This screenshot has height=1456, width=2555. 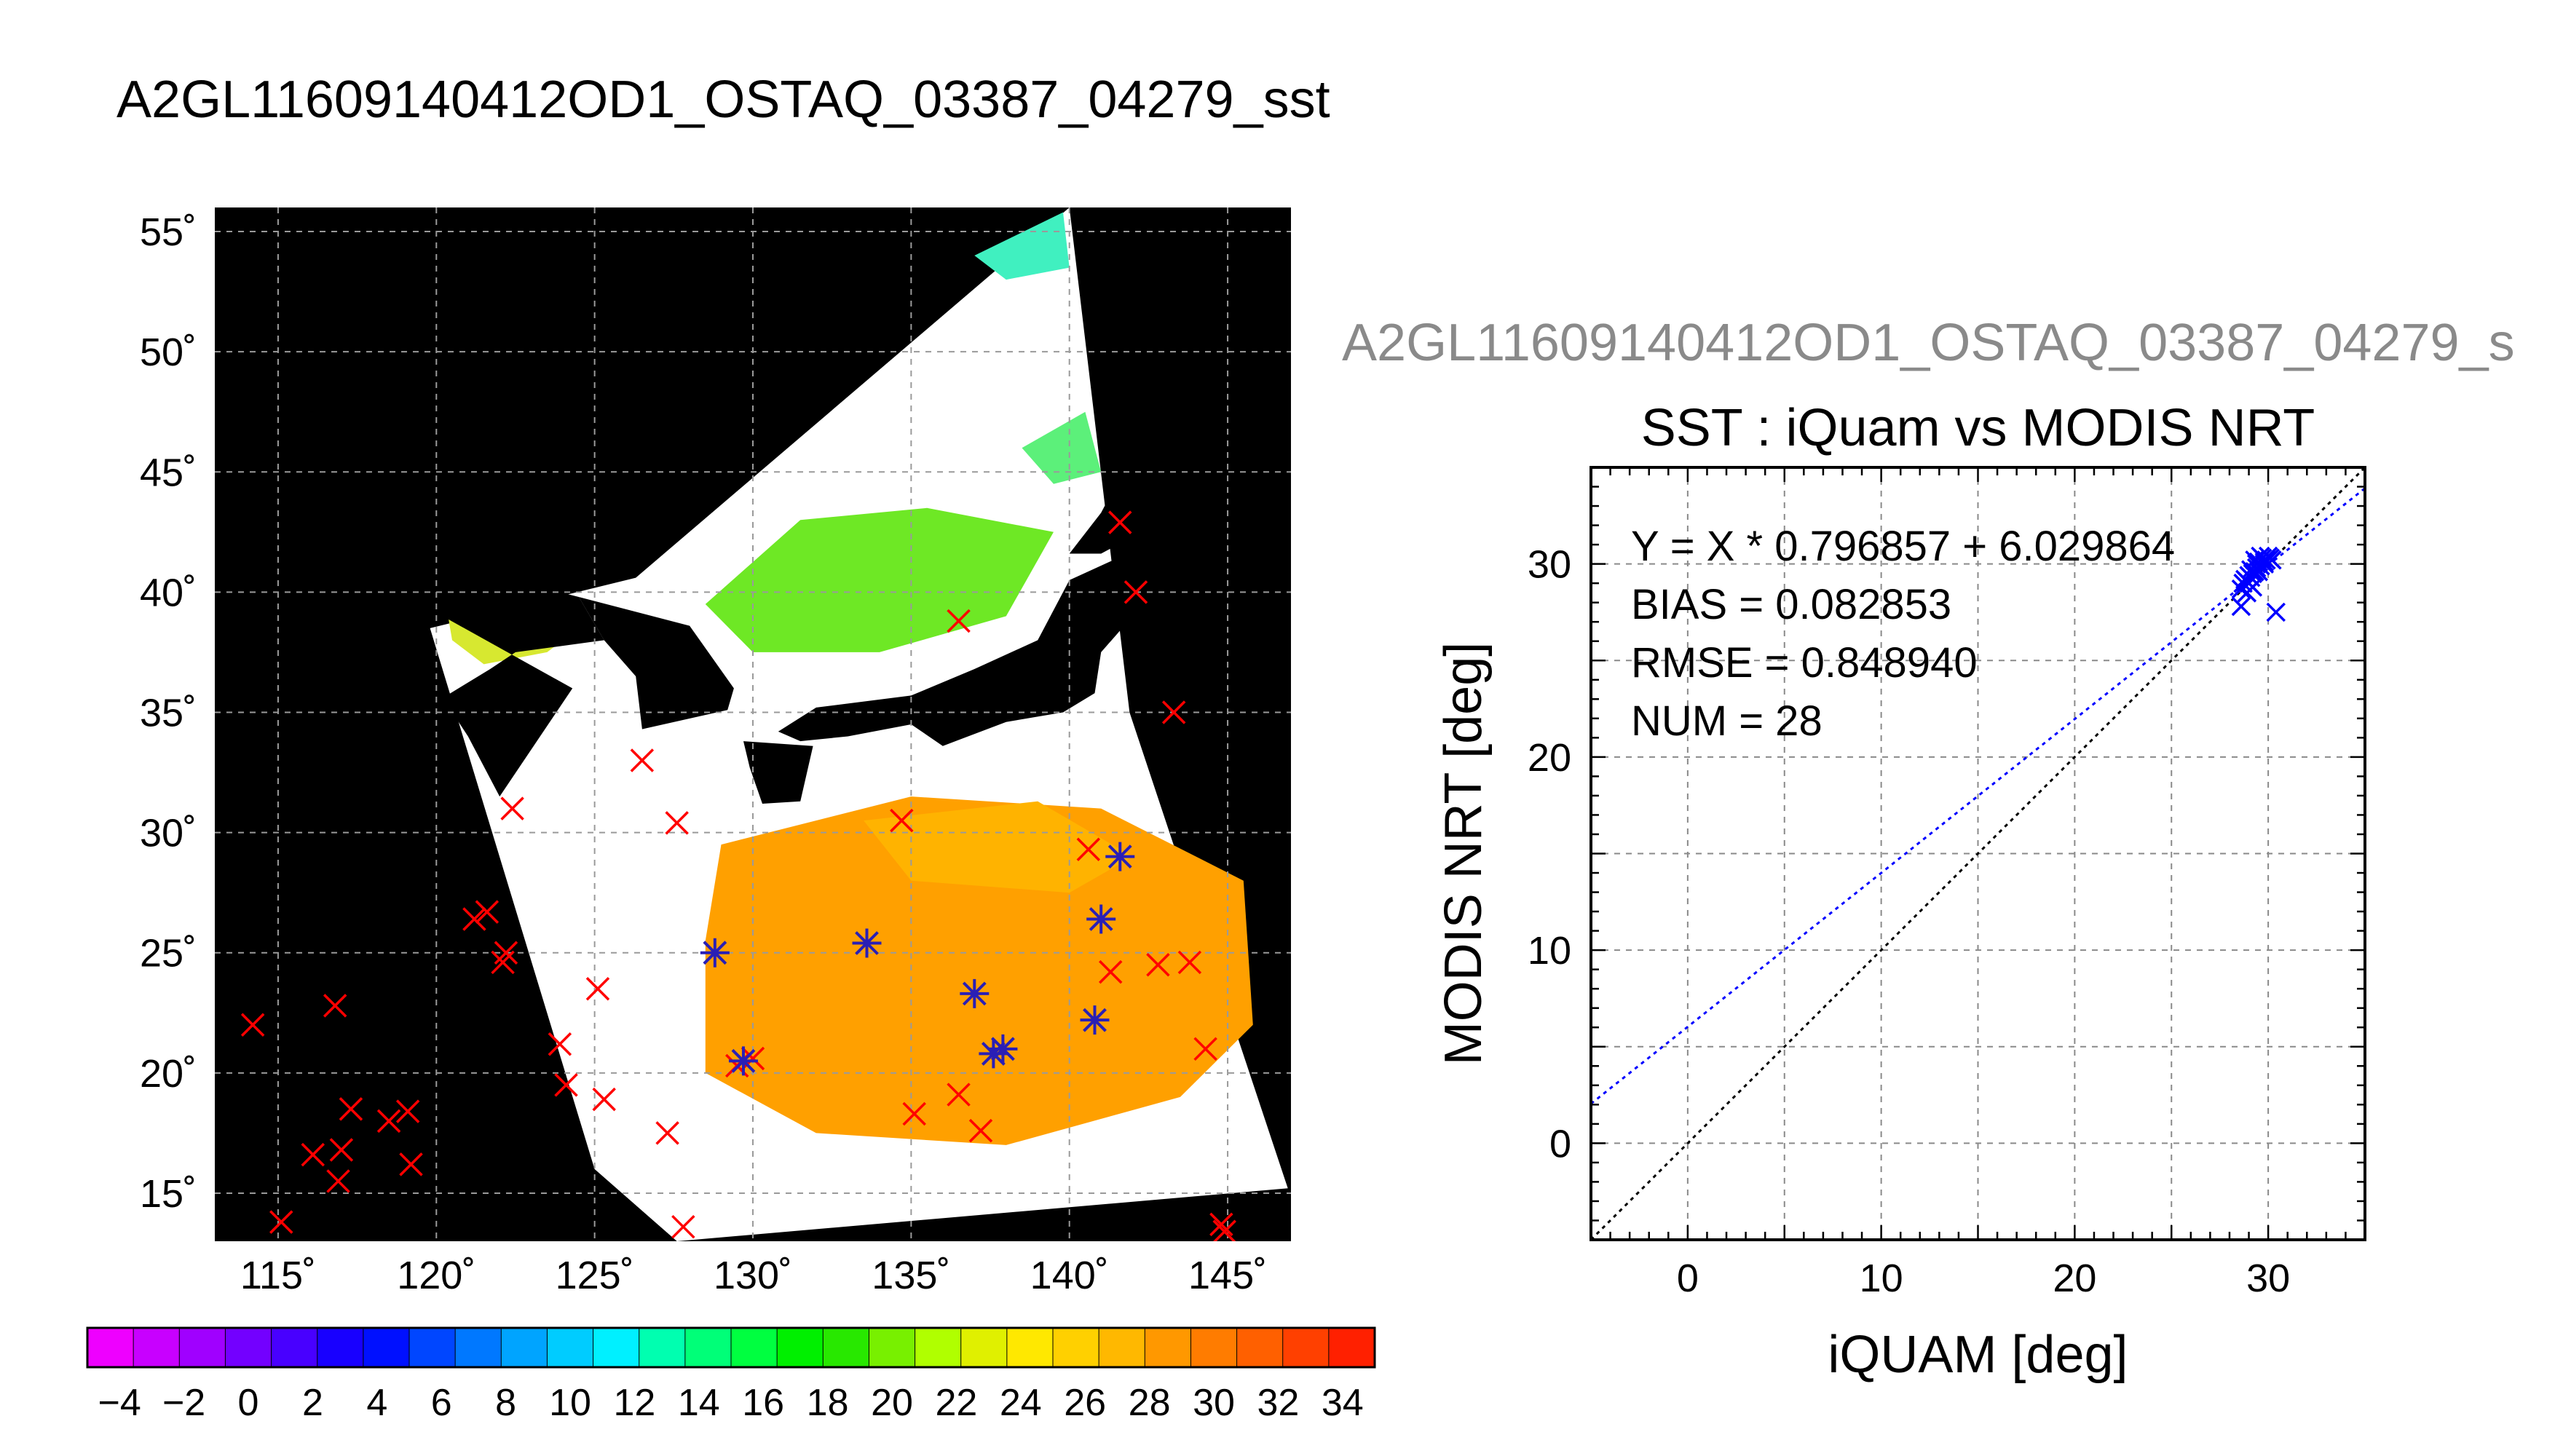 What do you see at coordinates (183, 1403) in the screenshot?
I see `colorbar-tick-label: −2` at bounding box center [183, 1403].